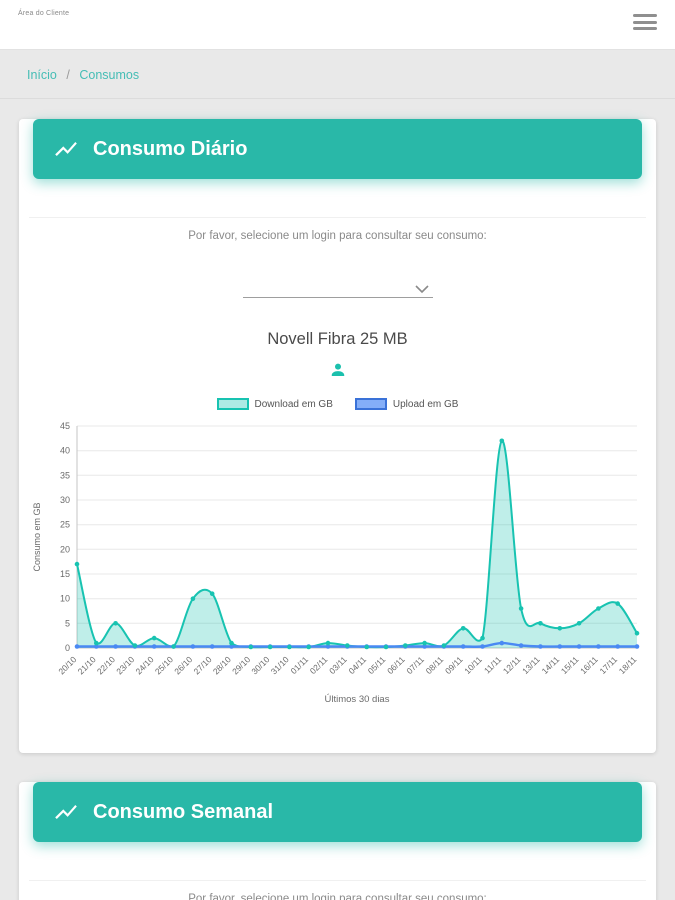 The height and width of the screenshot is (900, 675). I want to click on svg-text: 30, so click(65, 500).